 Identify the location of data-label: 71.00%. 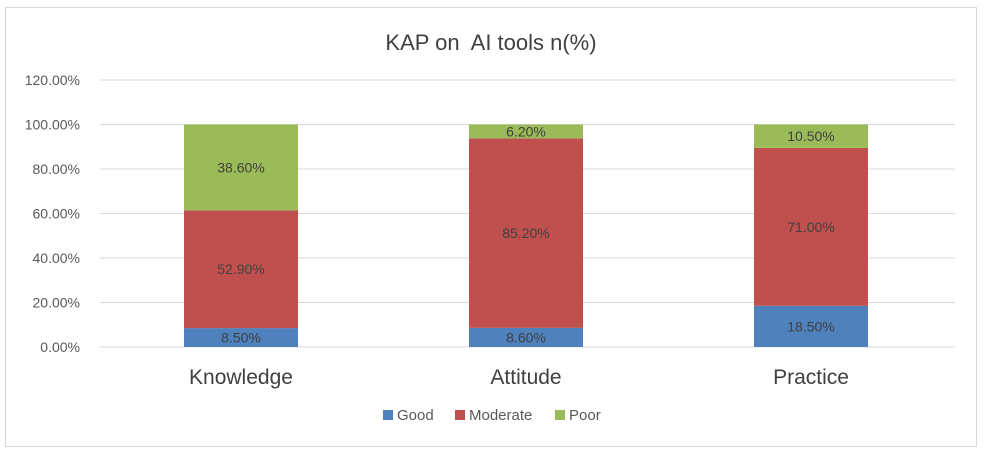
(810, 227).